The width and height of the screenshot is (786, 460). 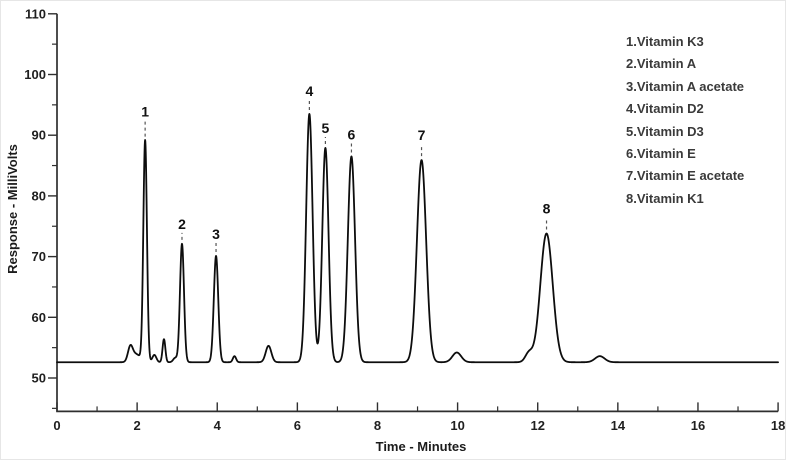 What do you see at coordinates (39, 378) in the screenshot?
I see `y-tick-label: 50` at bounding box center [39, 378].